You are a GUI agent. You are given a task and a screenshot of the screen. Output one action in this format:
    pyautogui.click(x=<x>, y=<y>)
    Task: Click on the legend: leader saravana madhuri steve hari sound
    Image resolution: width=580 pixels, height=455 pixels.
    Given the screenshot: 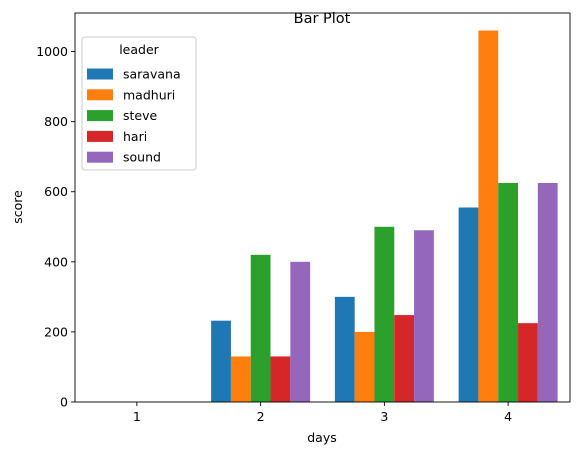 What is the action you would take?
    pyautogui.click(x=139, y=103)
    